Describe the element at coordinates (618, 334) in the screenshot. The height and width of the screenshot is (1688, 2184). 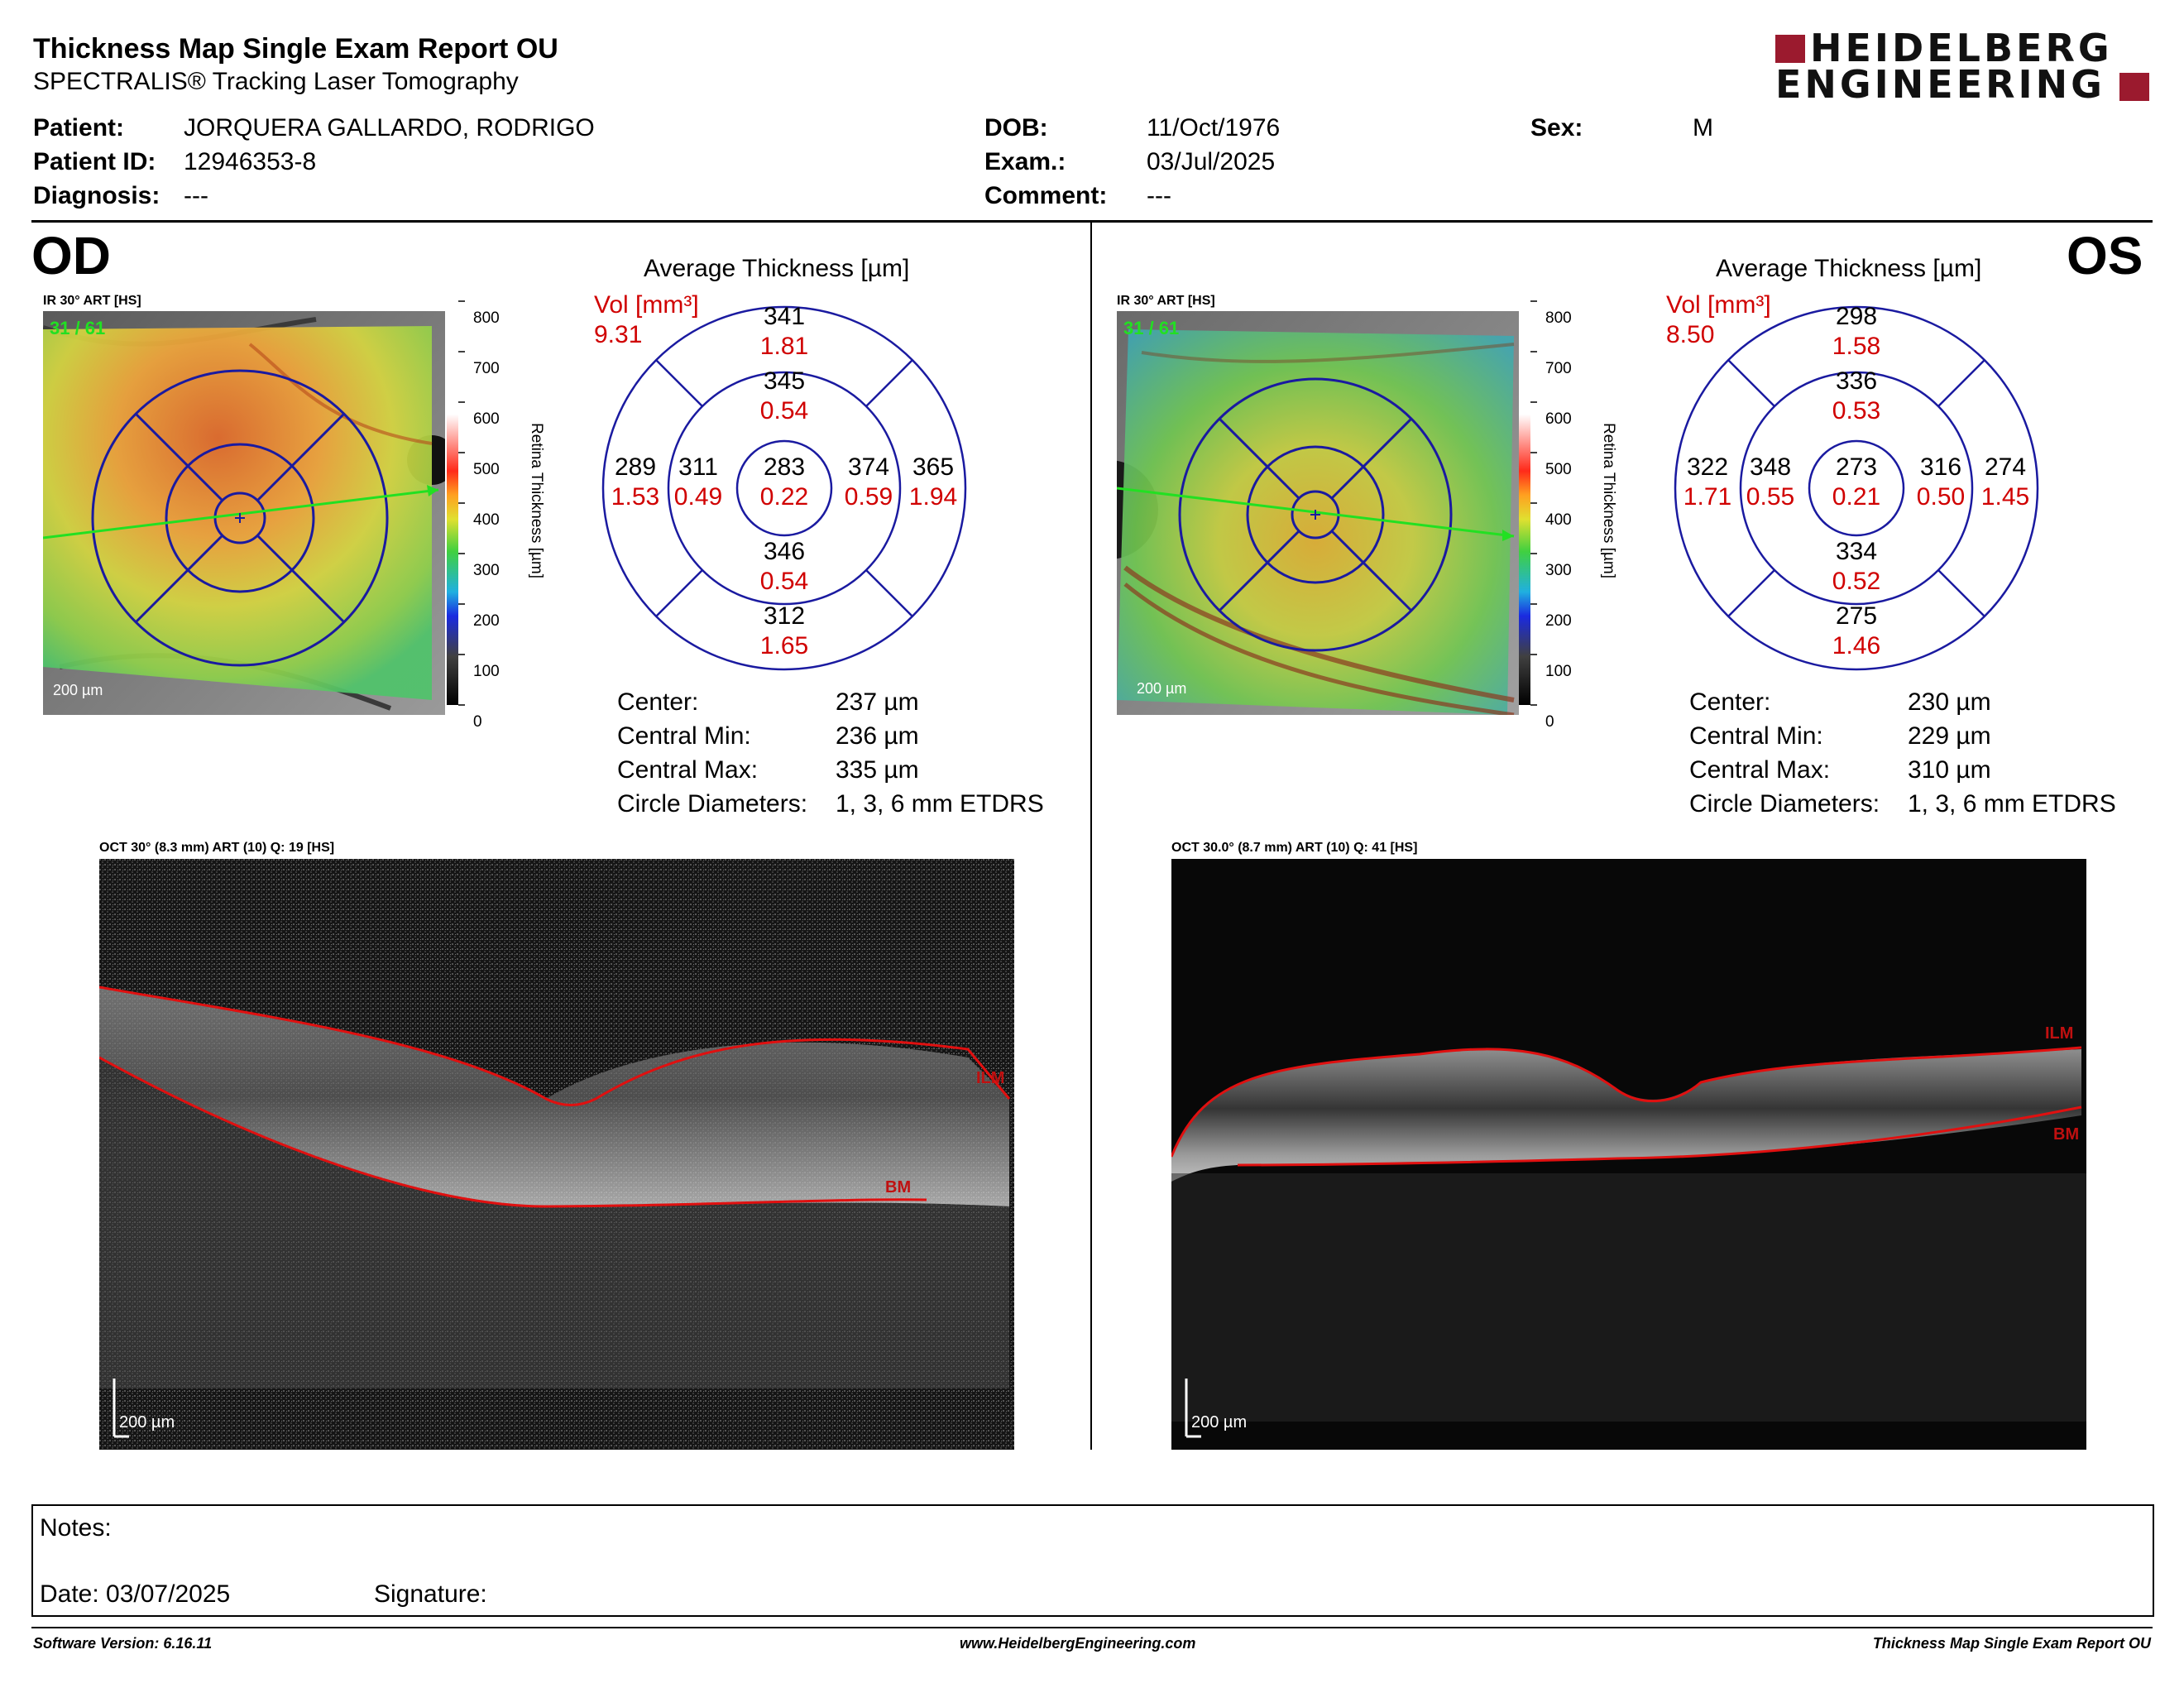
I see `od-vol-total: 9.31` at that location.